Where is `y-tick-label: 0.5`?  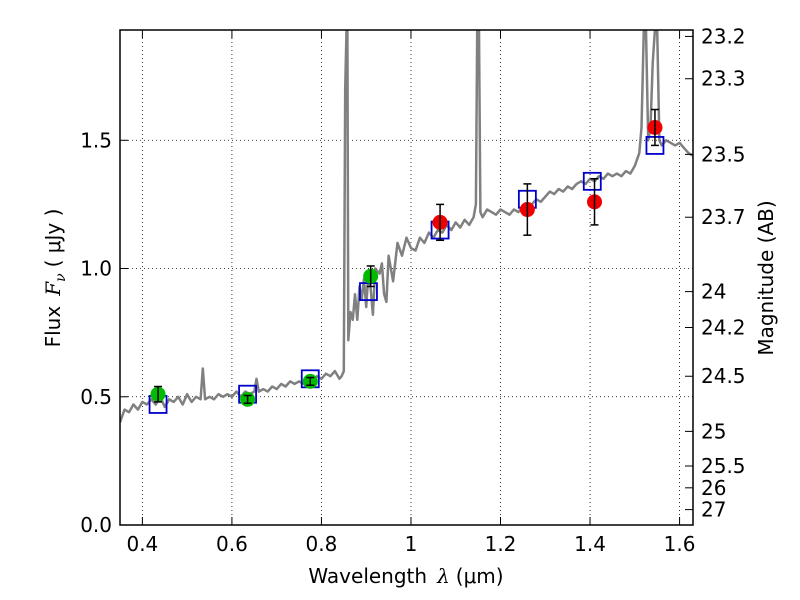 y-tick-label: 0.5 is located at coordinates (96, 397).